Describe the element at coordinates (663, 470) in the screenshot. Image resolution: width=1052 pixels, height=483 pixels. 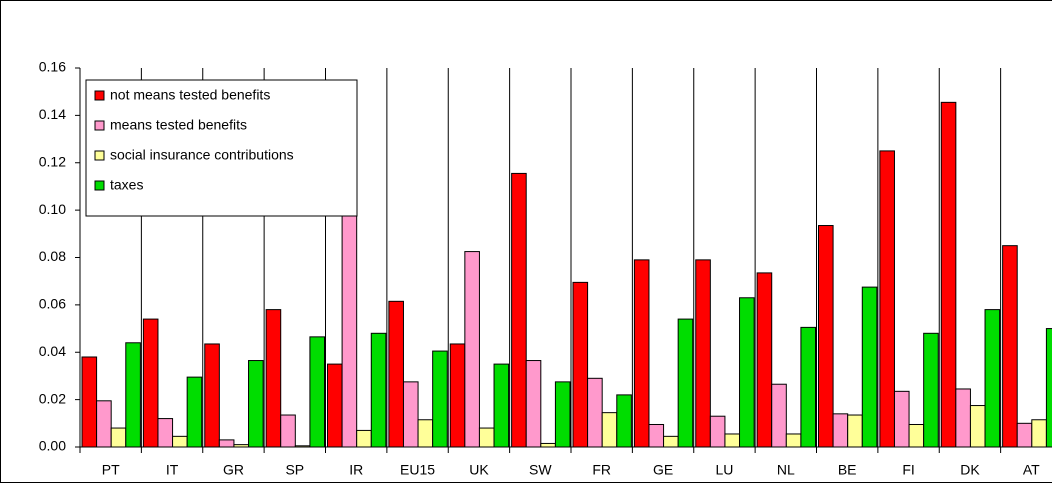
I see `x-tick-label: GE` at that location.